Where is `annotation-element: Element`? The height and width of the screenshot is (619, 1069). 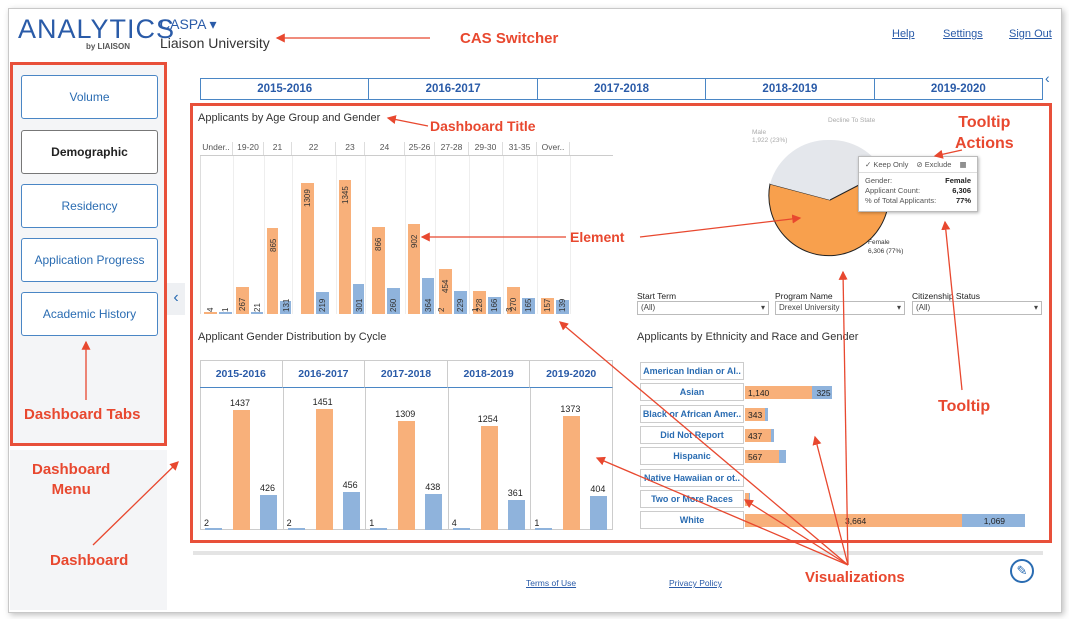
annotation-element: Element is located at coordinates (597, 237).